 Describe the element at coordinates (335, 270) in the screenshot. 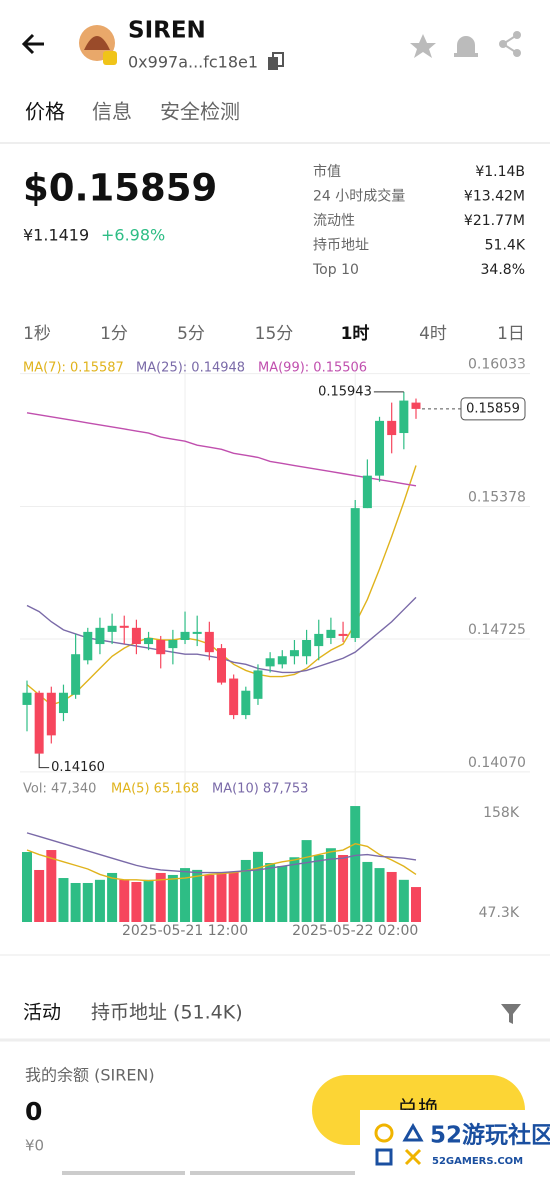

I see `stat-label: Top 10` at that location.